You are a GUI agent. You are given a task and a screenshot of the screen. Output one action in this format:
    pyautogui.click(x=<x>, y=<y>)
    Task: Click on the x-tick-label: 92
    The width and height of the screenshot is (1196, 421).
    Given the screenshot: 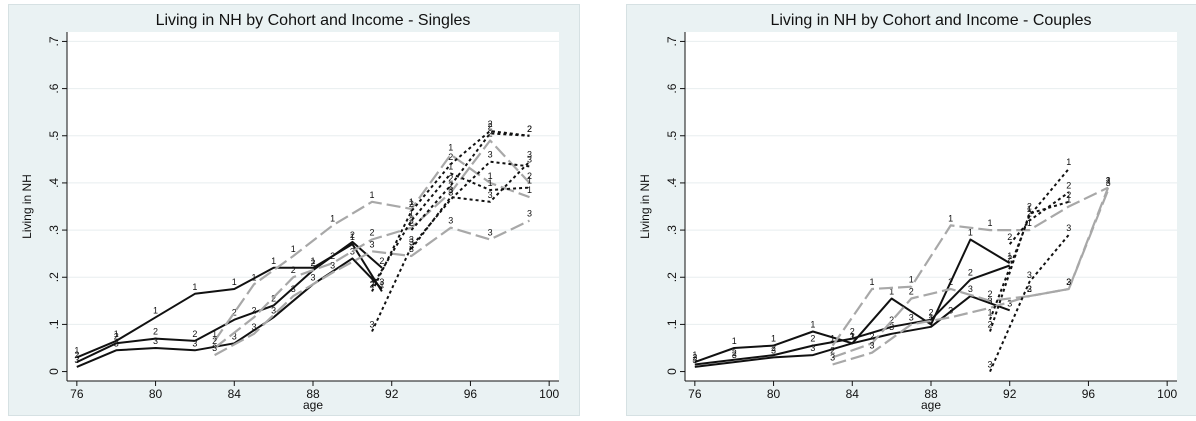 What is the action you would take?
    pyautogui.click(x=1010, y=394)
    